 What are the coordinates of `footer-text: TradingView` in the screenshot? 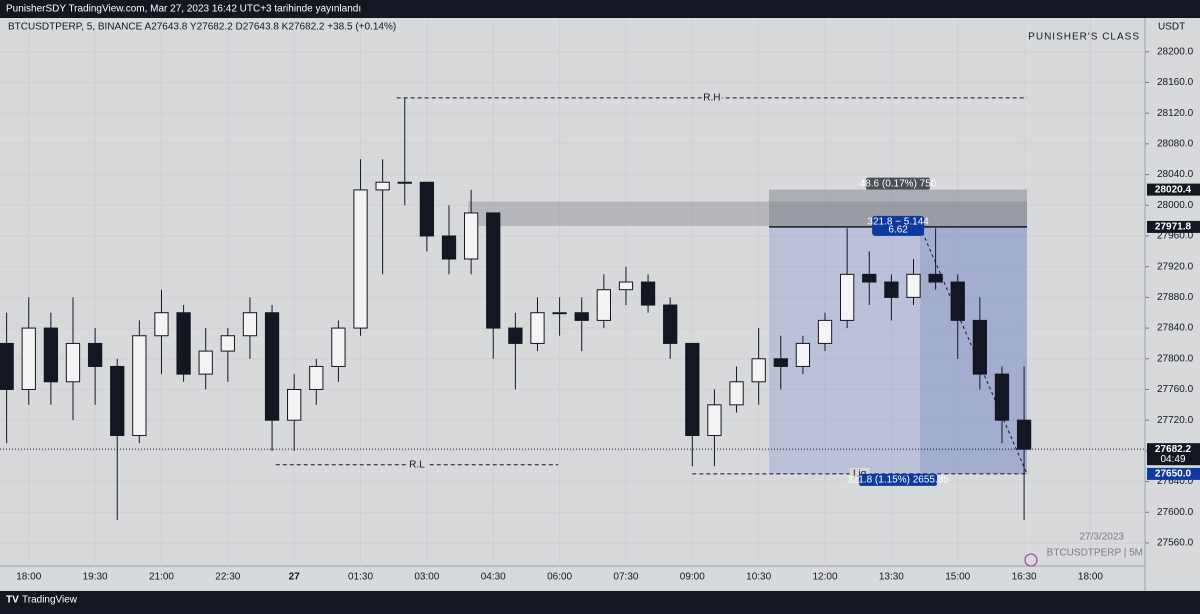 It's located at (50, 600).